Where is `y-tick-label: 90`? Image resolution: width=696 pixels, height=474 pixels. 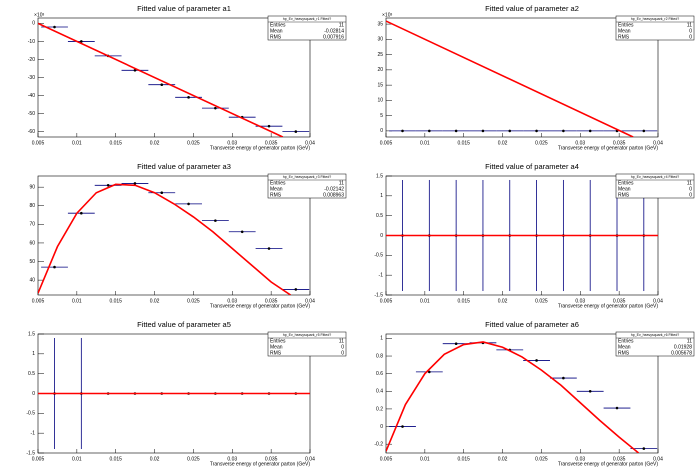 y-tick-label: 90 is located at coordinates (32, 187).